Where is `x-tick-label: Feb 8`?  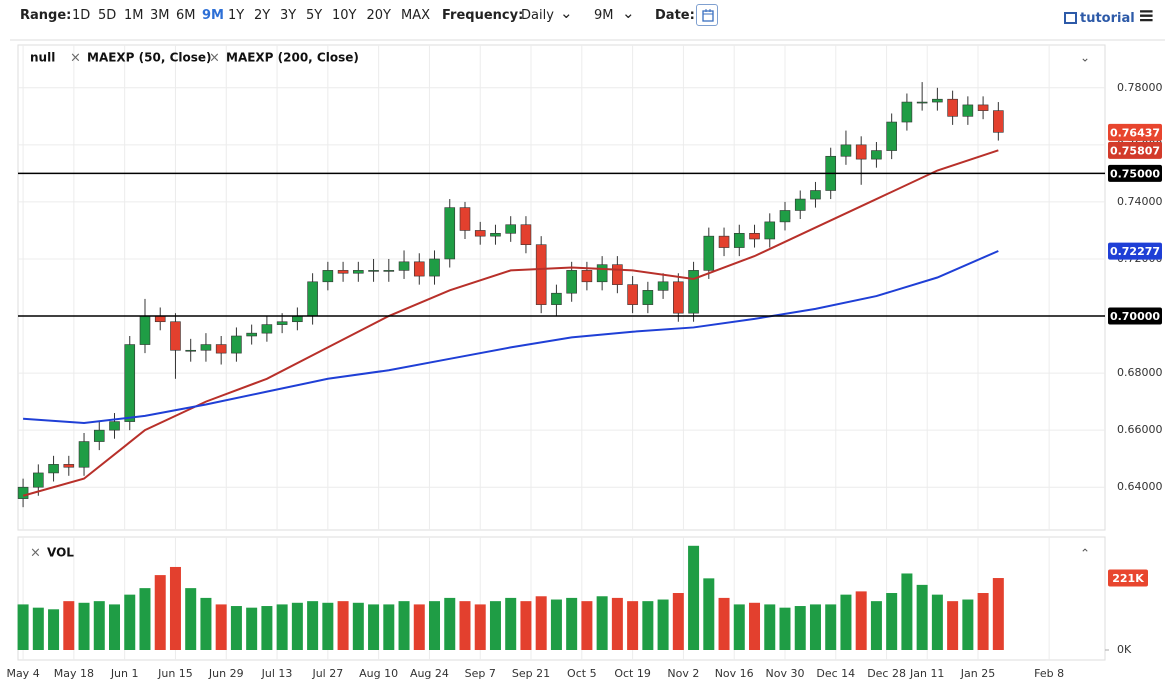
x-tick-label: Feb 8 is located at coordinates (1049, 673).